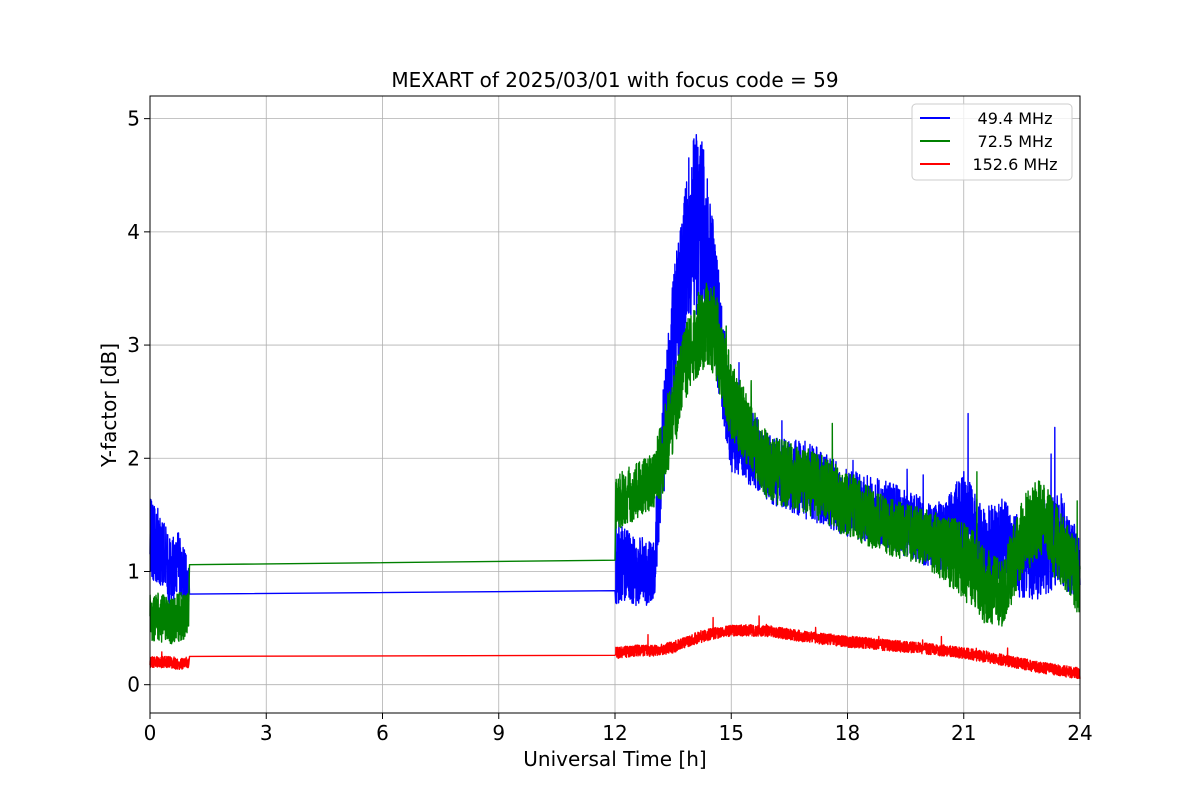 This screenshot has height=800, width=1200. Describe the element at coordinates (614, 733) in the screenshot. I see `x-tick-label: 12` at that location.